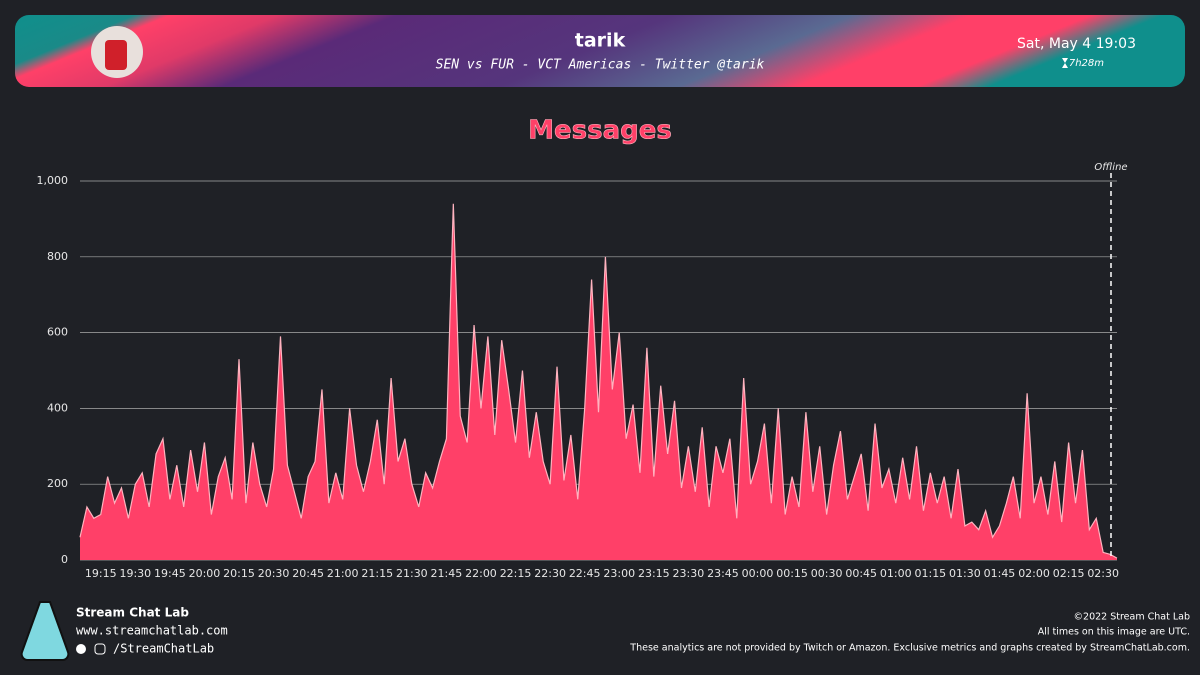  I want to click on x-tick-label: 01:15, so click(930, 573).